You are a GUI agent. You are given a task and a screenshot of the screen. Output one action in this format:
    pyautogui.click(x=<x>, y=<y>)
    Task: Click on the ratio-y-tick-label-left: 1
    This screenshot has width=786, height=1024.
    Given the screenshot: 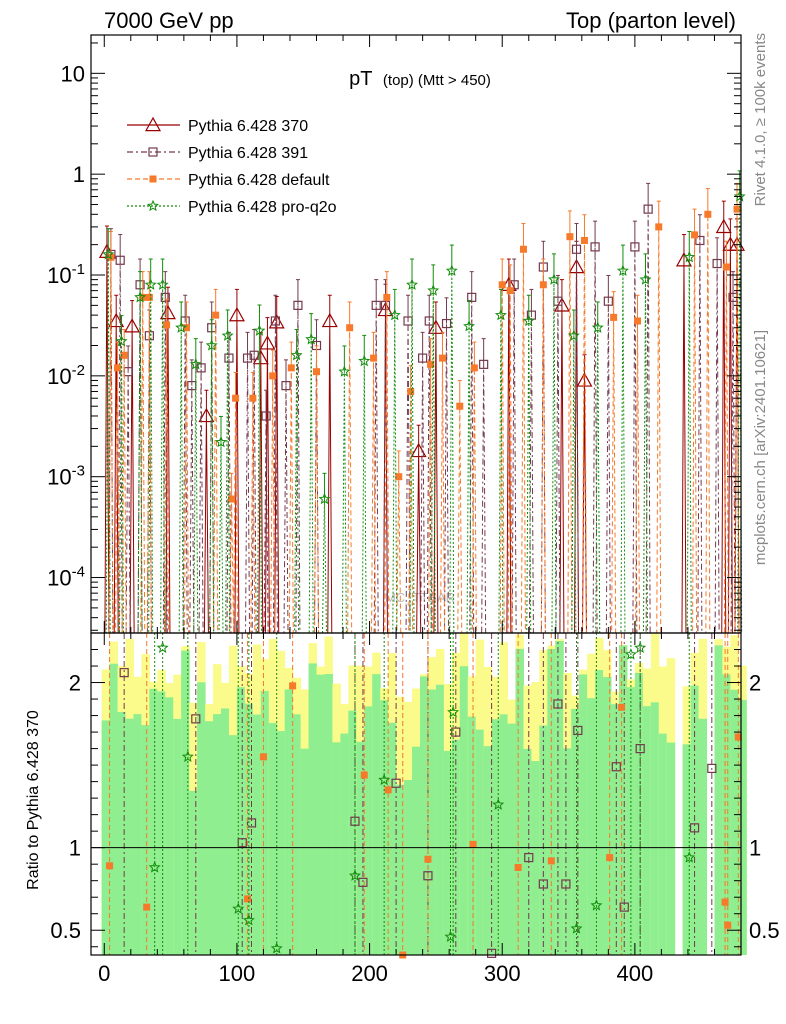 What is the action you would take?
    pyautogui.click(x=75, y=848)
    